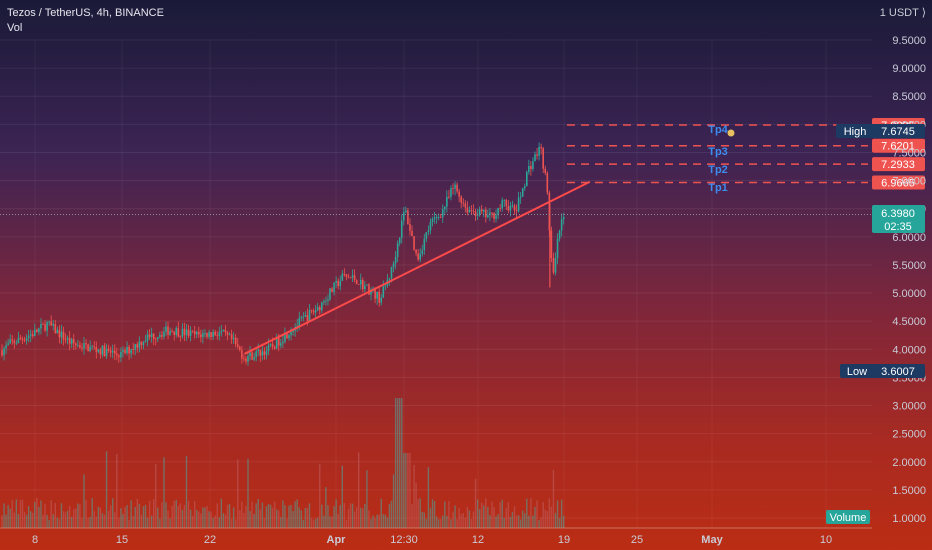 The width and height of the screenshot is (932, 550). Describe the element at coordinates (909, 97) in the screenshot. I see `price-tick-label: 8.5000` at that location.